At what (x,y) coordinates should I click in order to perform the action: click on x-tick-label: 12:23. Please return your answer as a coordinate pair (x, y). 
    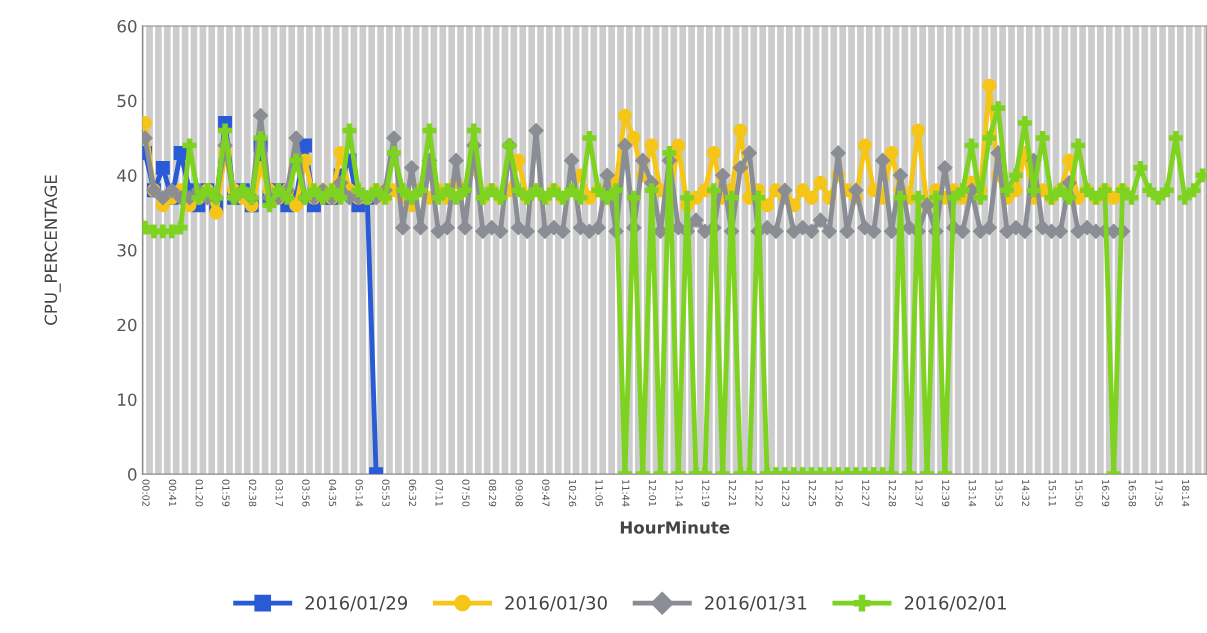
    Looking at the image, I should click on (786, 493).